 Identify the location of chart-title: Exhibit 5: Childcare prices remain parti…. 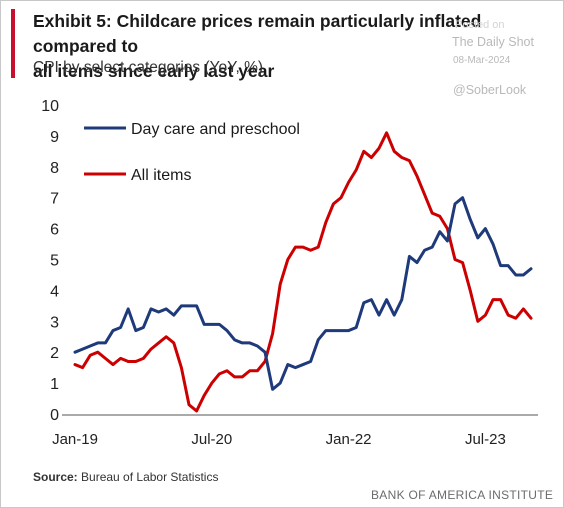
(257, 46).